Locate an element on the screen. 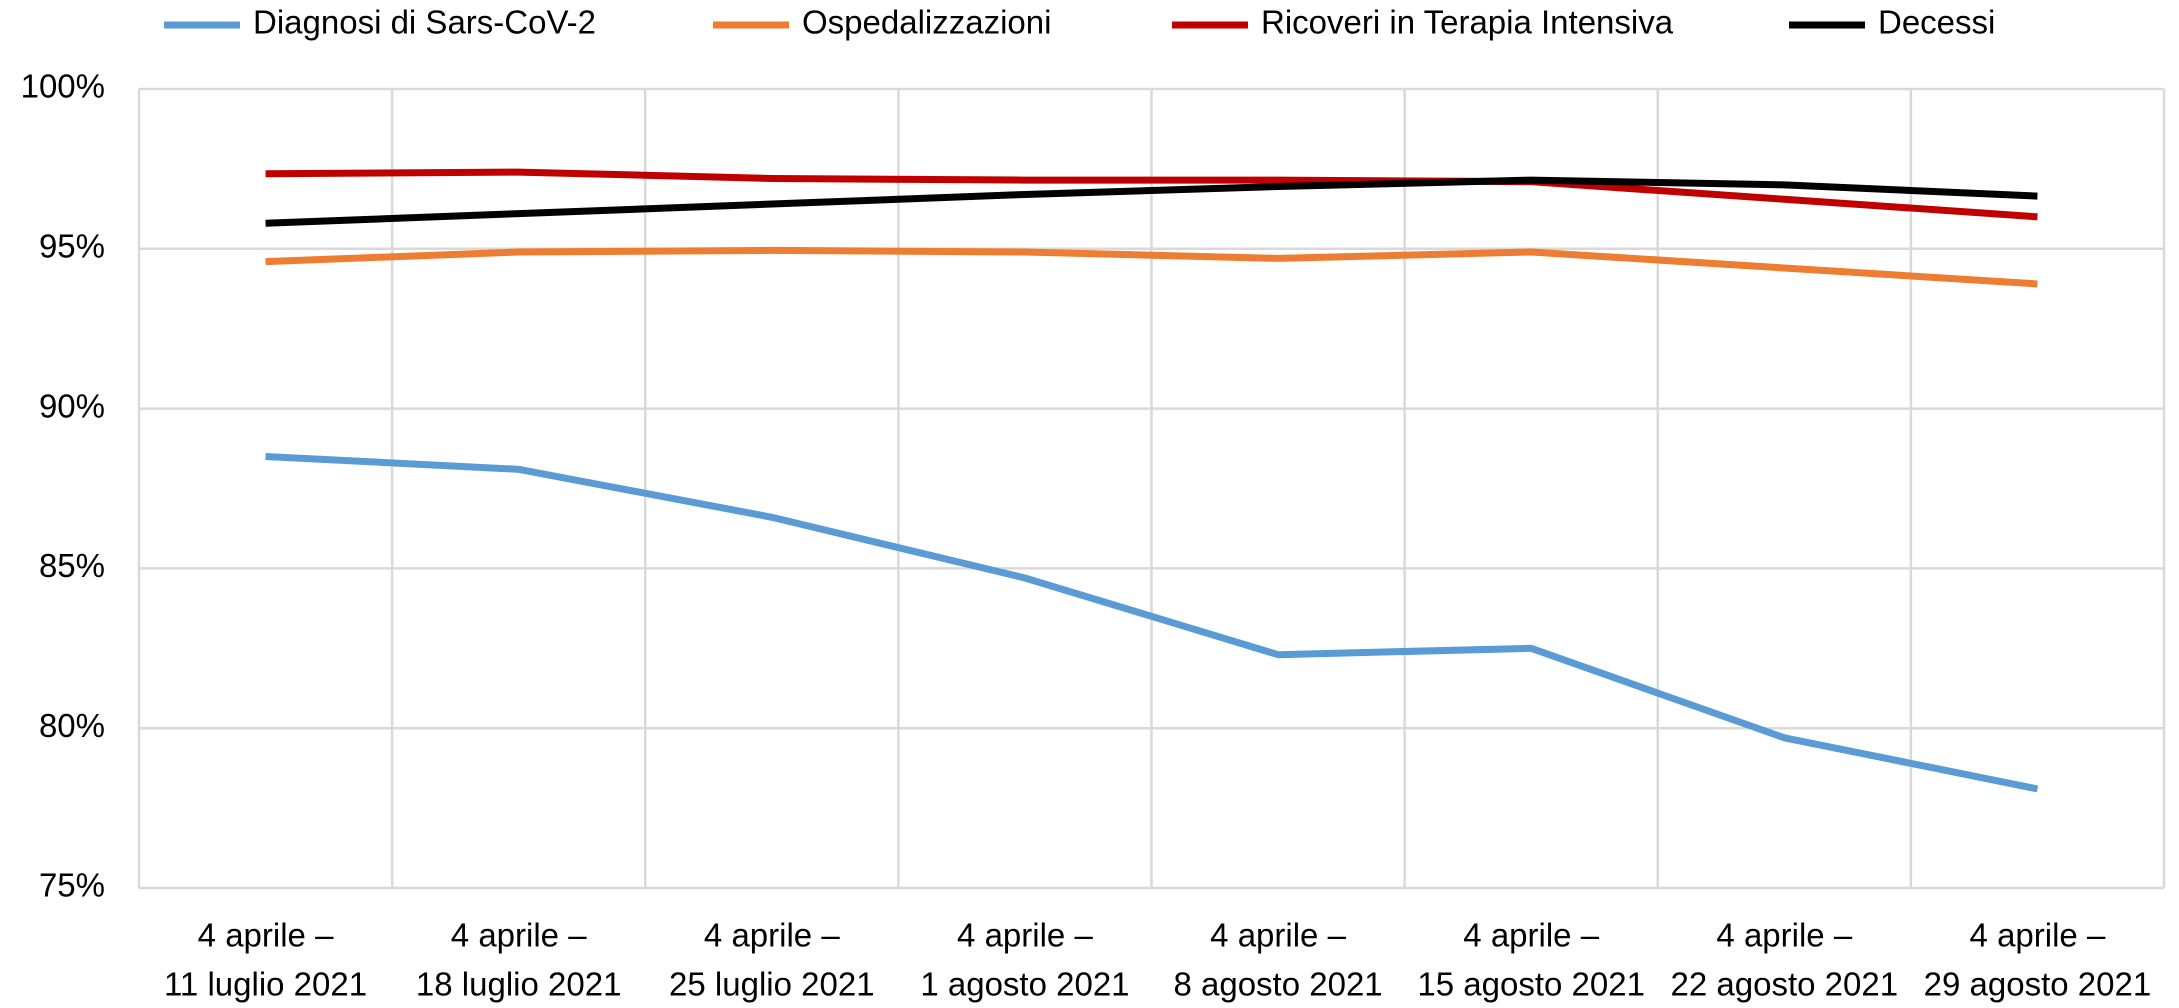 The height and width of the screenshot is (1008, 2179). legend-label: Diagnosi di Sars-CoV-2 is located at coordinates (424, 22).